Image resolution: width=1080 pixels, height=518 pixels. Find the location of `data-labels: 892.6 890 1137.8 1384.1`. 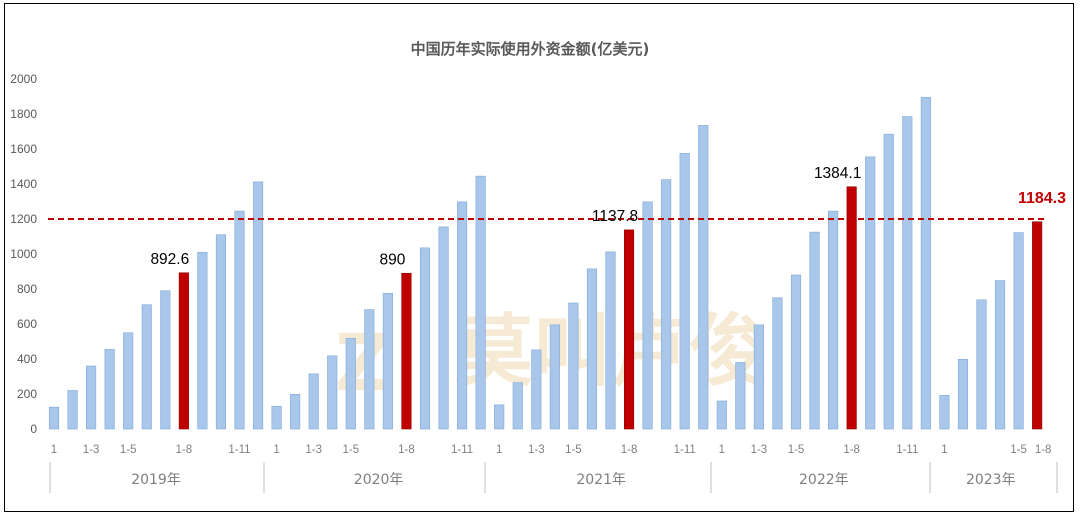

data-labels: 892.6 890 1137.8 1384.1 is located at coordinates (505, 216).